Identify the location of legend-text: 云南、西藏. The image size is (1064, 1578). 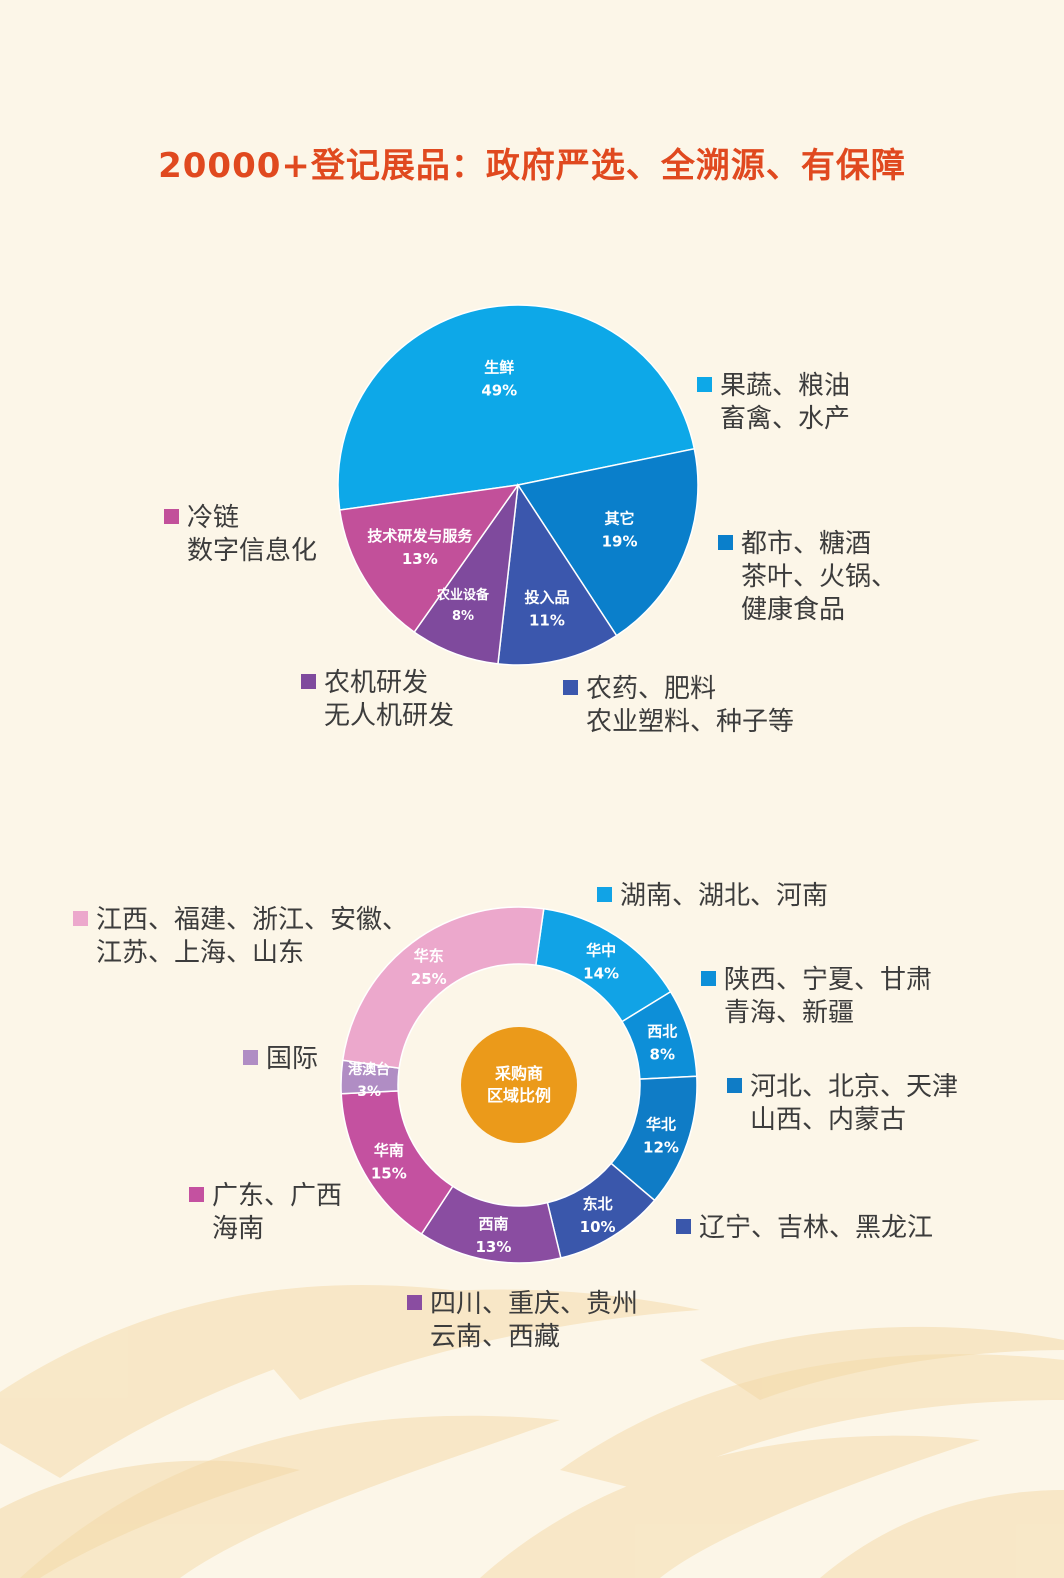
(495, 1337).